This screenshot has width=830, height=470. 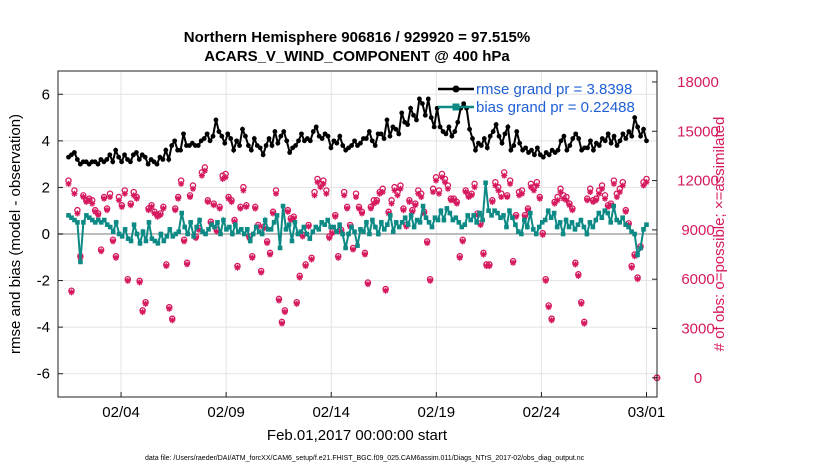 What do you see at coordinates (697, 329) in the screenshot?
I see `y-tick-label-right: 3000` at bounding box center [697, 329].